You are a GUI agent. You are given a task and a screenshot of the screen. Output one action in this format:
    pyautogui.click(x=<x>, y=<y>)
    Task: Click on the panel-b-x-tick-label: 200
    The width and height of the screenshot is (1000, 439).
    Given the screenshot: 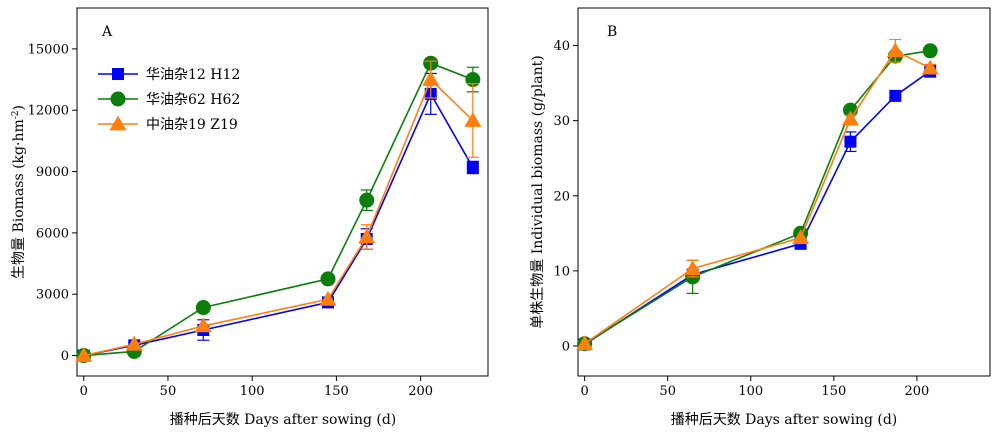 What is the action you would take?
    pyautogui.click(x=916, y=391)
    